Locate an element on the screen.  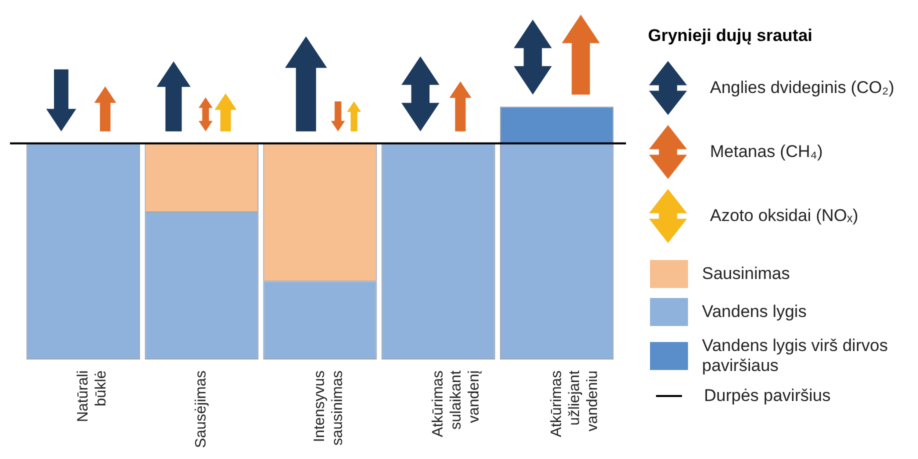
text: Metanas (CH₄) is located at coordinates (766, 152).